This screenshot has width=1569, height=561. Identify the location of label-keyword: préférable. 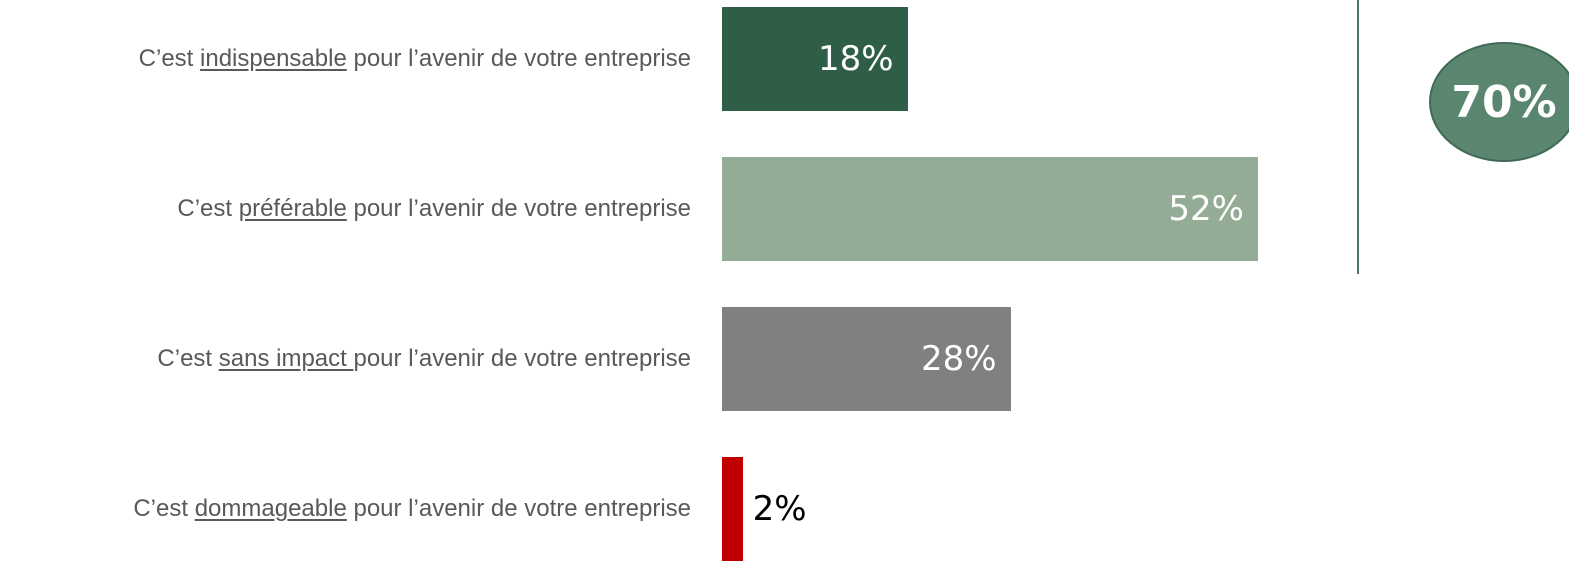
(292, 208).